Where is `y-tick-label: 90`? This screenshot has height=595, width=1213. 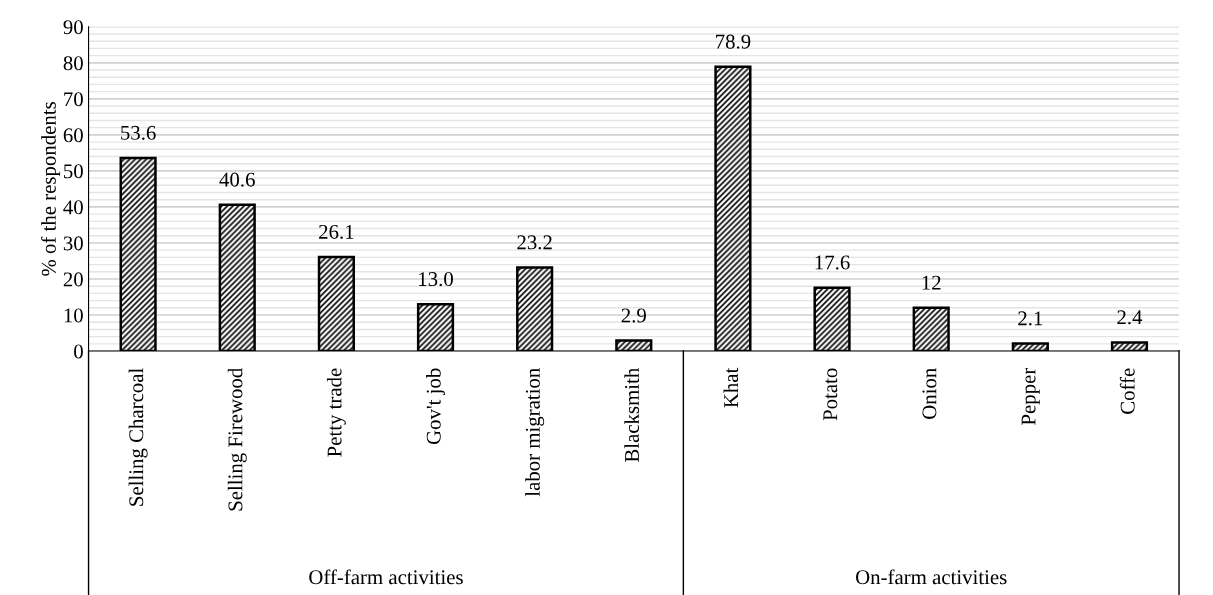 y-tick-label: 90 is located at coordinates (73, 27).